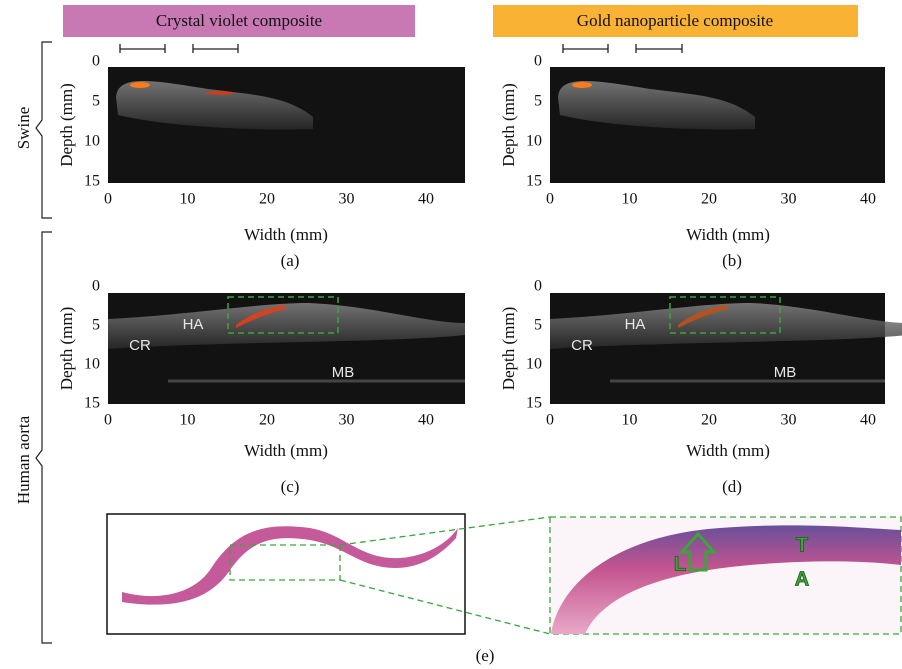 Image resolution: width=902 pixels, height=669 pixels. I want to click on scale-bars, so click(401, 48).